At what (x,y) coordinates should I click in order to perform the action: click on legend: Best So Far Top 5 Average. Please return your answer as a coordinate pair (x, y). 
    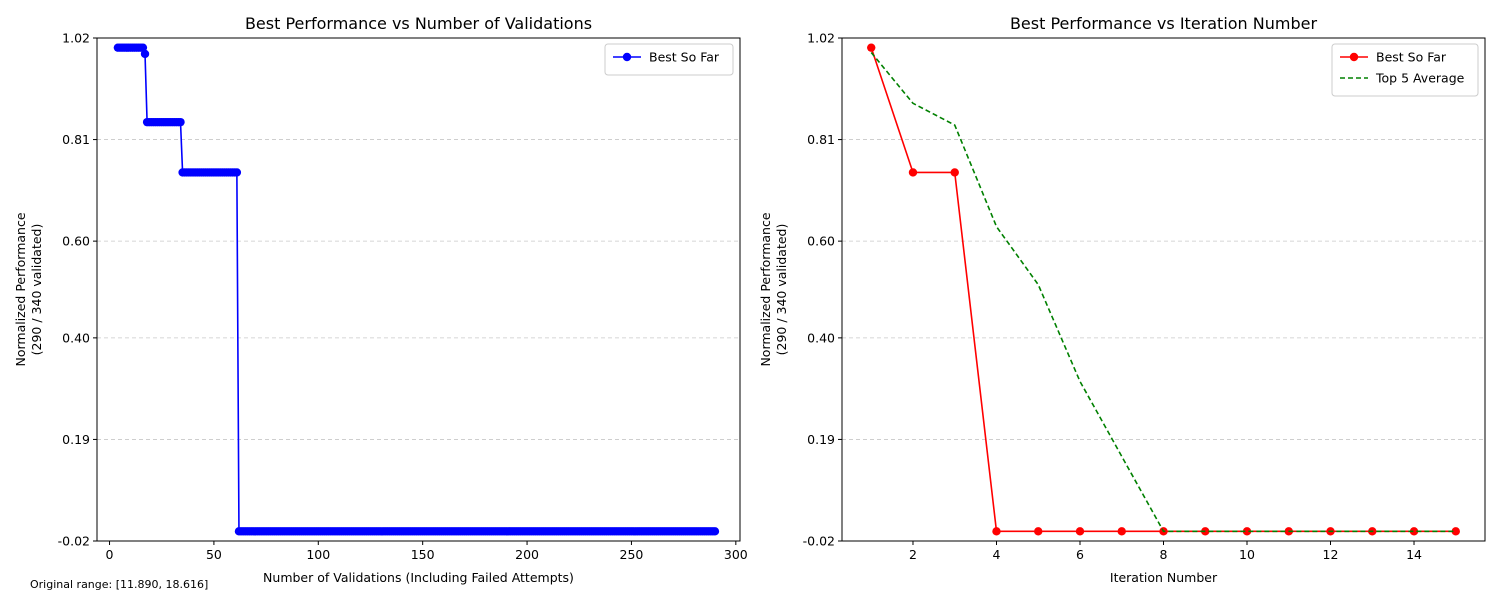
    Looking at the image, I should click on (1405, 70).